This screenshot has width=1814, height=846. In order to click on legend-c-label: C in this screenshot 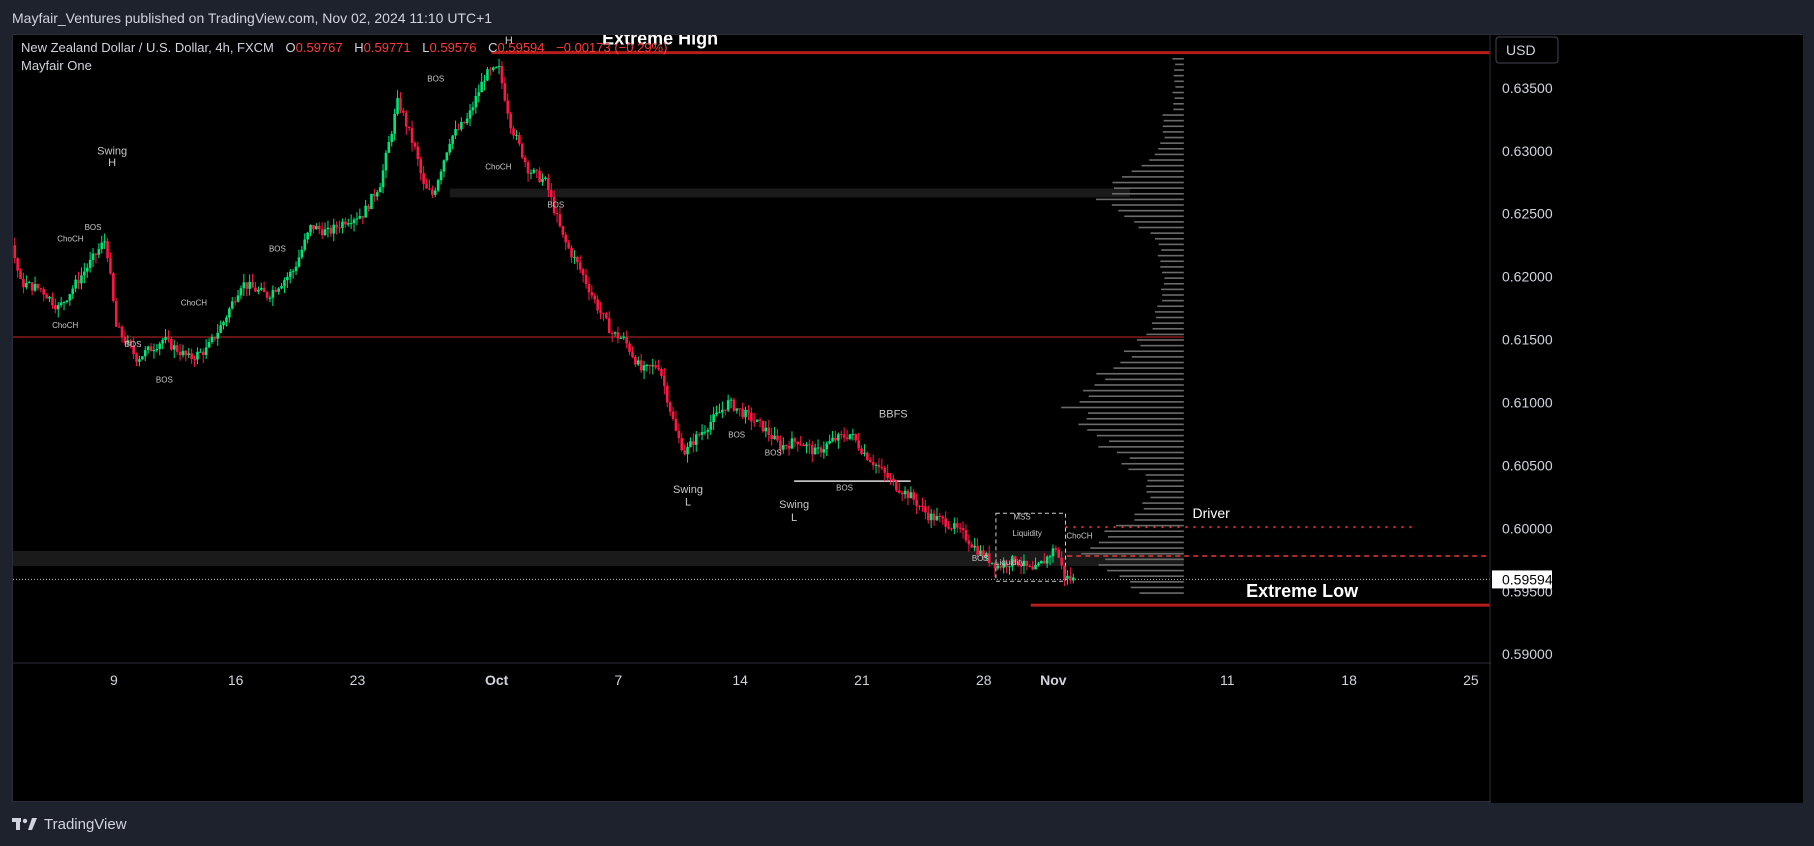, I will do `click(492, 47)`.